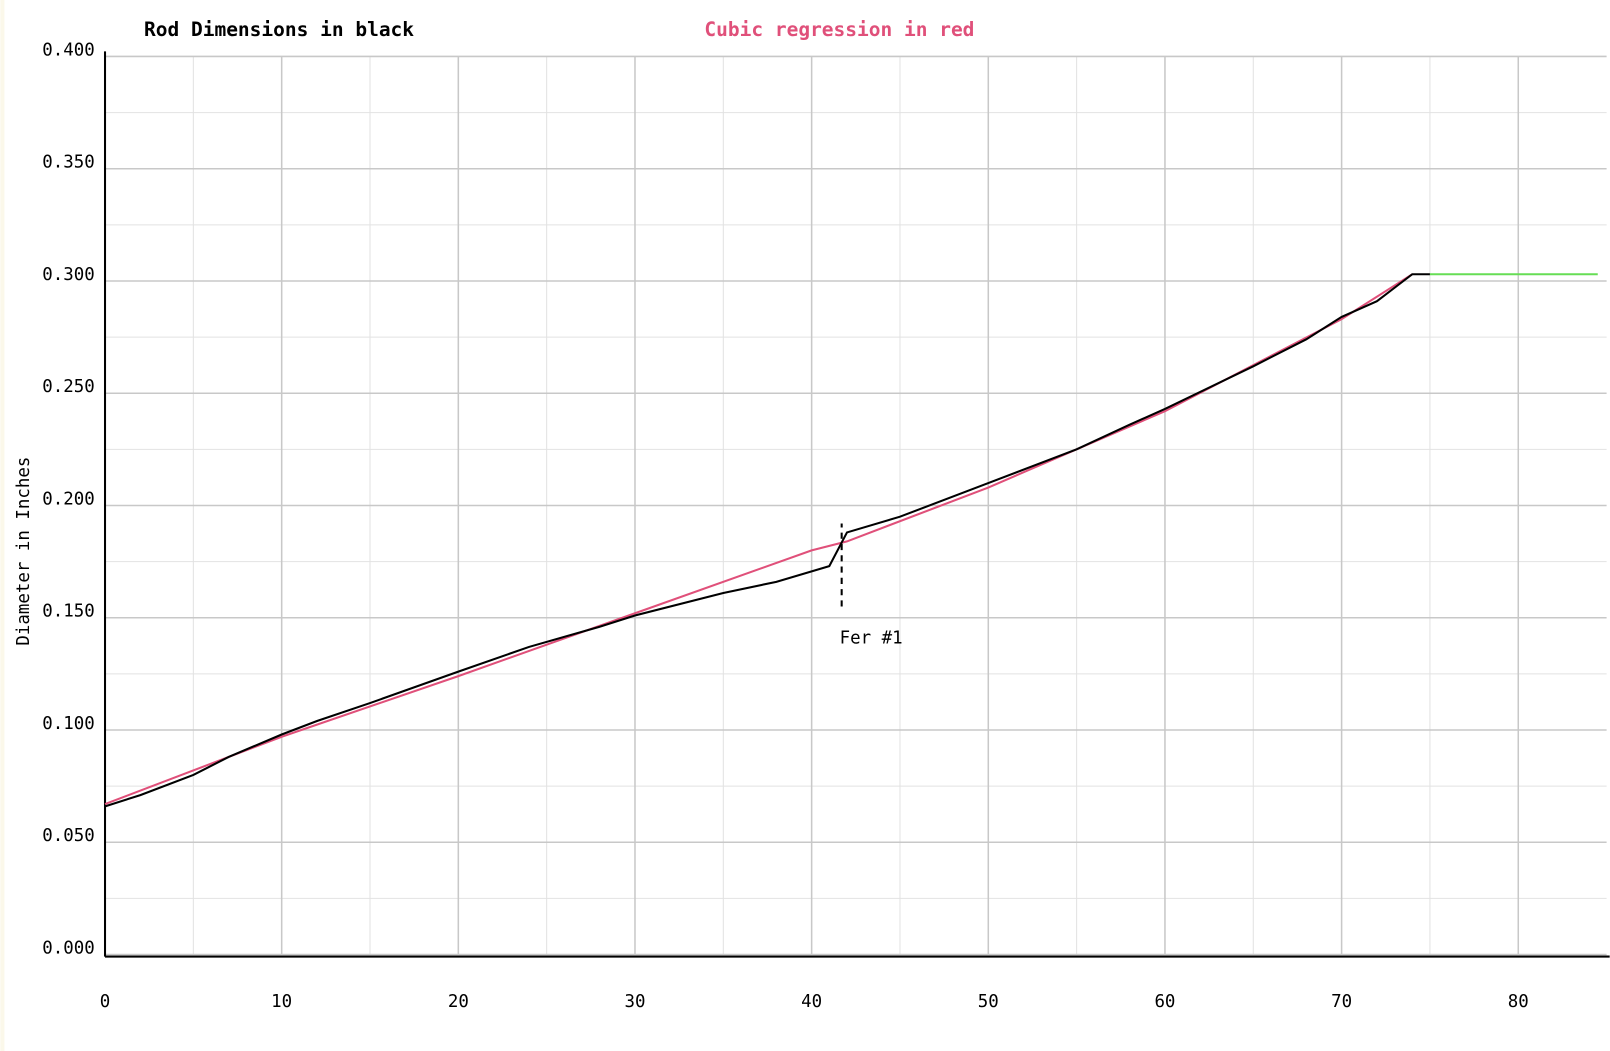  What do you see at coordinates (68, 948) in the screenshot?
I see `y-tick-label: 0.000` at bounding box center [68, 948].